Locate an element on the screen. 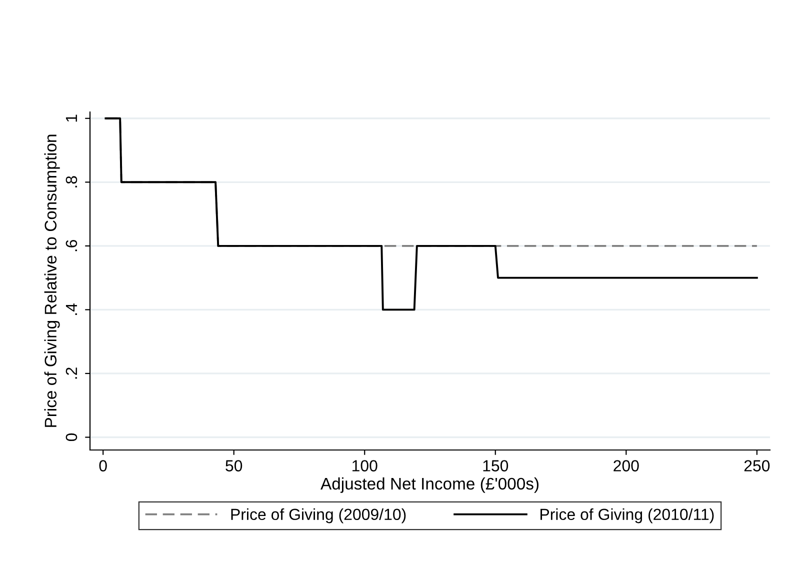 Image resolution: width=786 pixels, height=573 pixels. legend-label: Price of Giving (2009/10) is located at coordinates (318, 516).